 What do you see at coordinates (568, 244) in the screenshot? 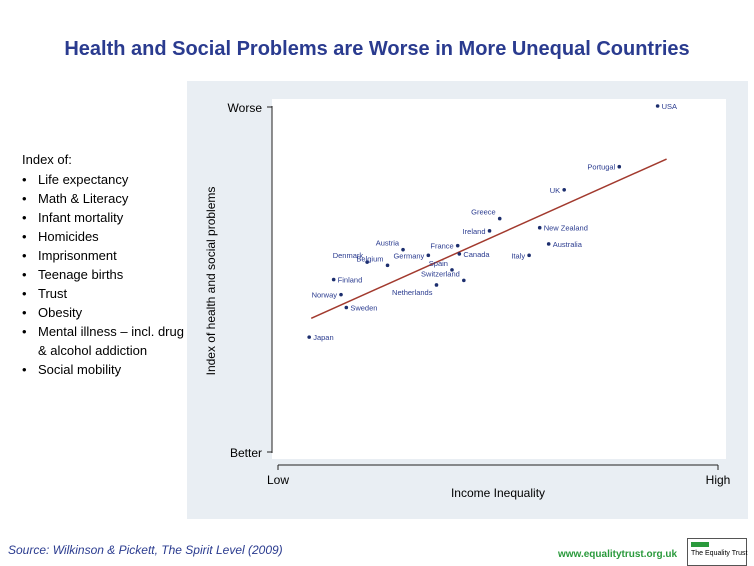
I see `point-label-australia: Australia` at bounding box center [568, 244].